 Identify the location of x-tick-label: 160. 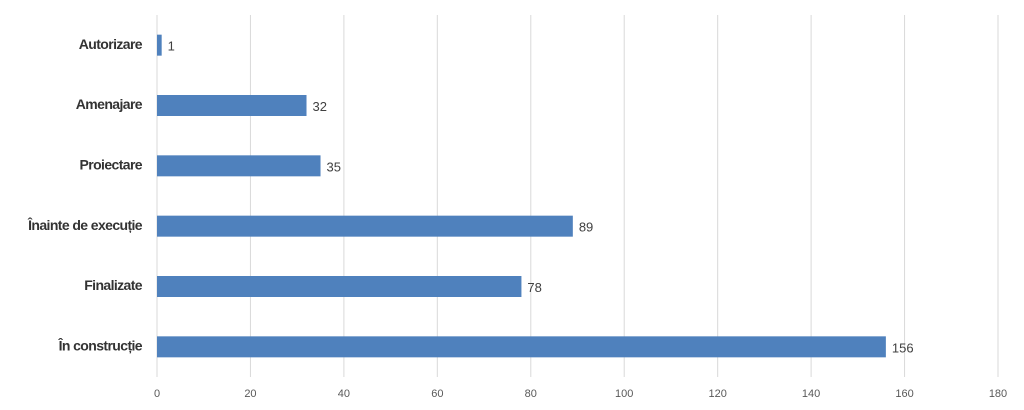
(904, 394).